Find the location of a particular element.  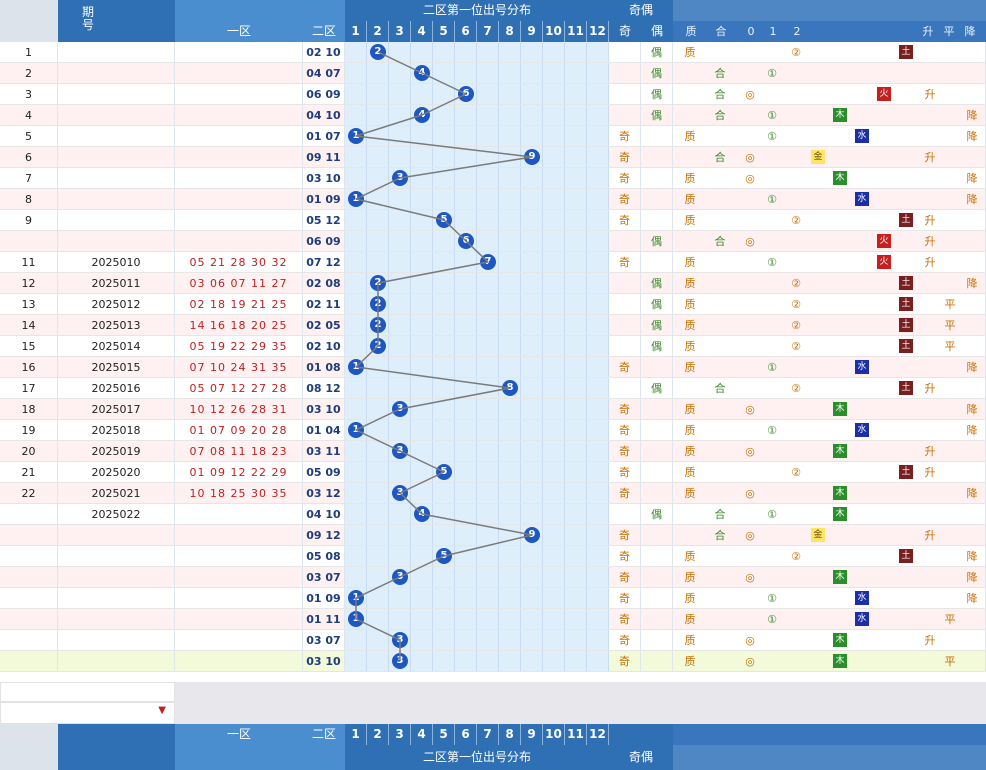

table-row: 05 08 5 奇 质 ② 土 降 is located at coordinates (493, 556).